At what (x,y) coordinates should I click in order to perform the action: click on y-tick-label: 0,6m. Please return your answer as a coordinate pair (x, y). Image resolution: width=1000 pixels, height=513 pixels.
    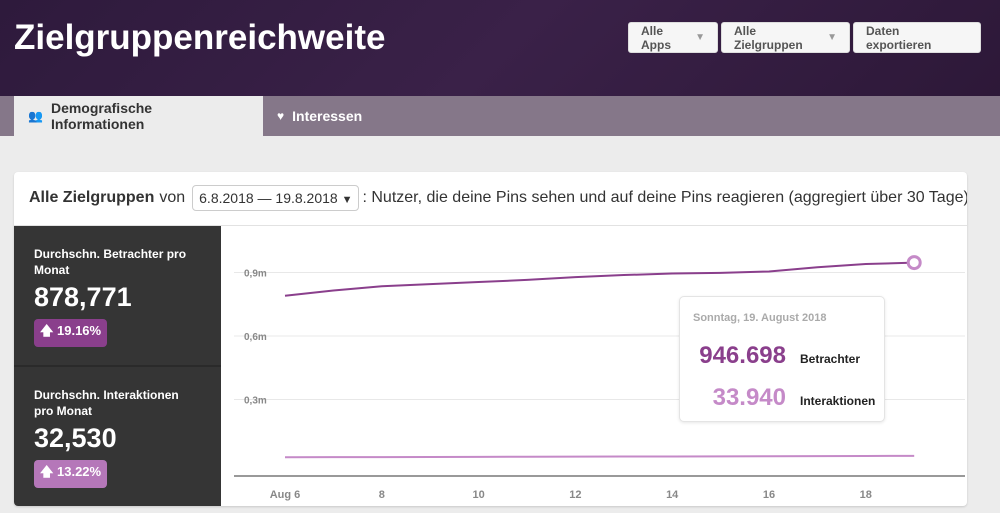
    Looking at the image, I should click on (255, 337).